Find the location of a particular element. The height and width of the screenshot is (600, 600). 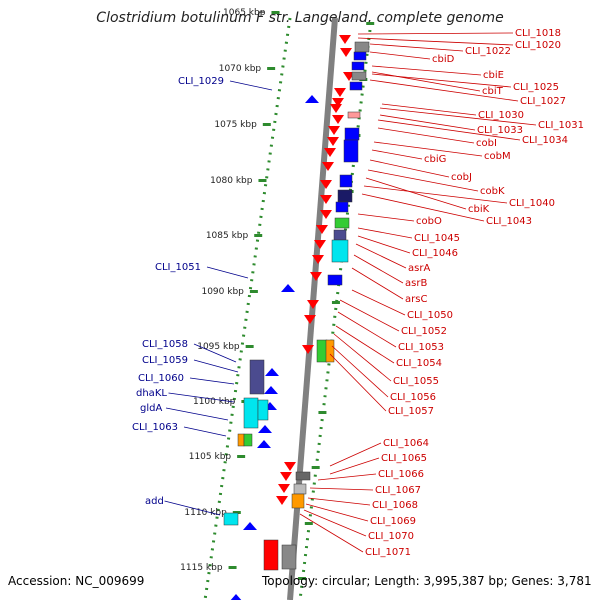

left-gene-label: dhaKL is located at coordinates (151, 393).